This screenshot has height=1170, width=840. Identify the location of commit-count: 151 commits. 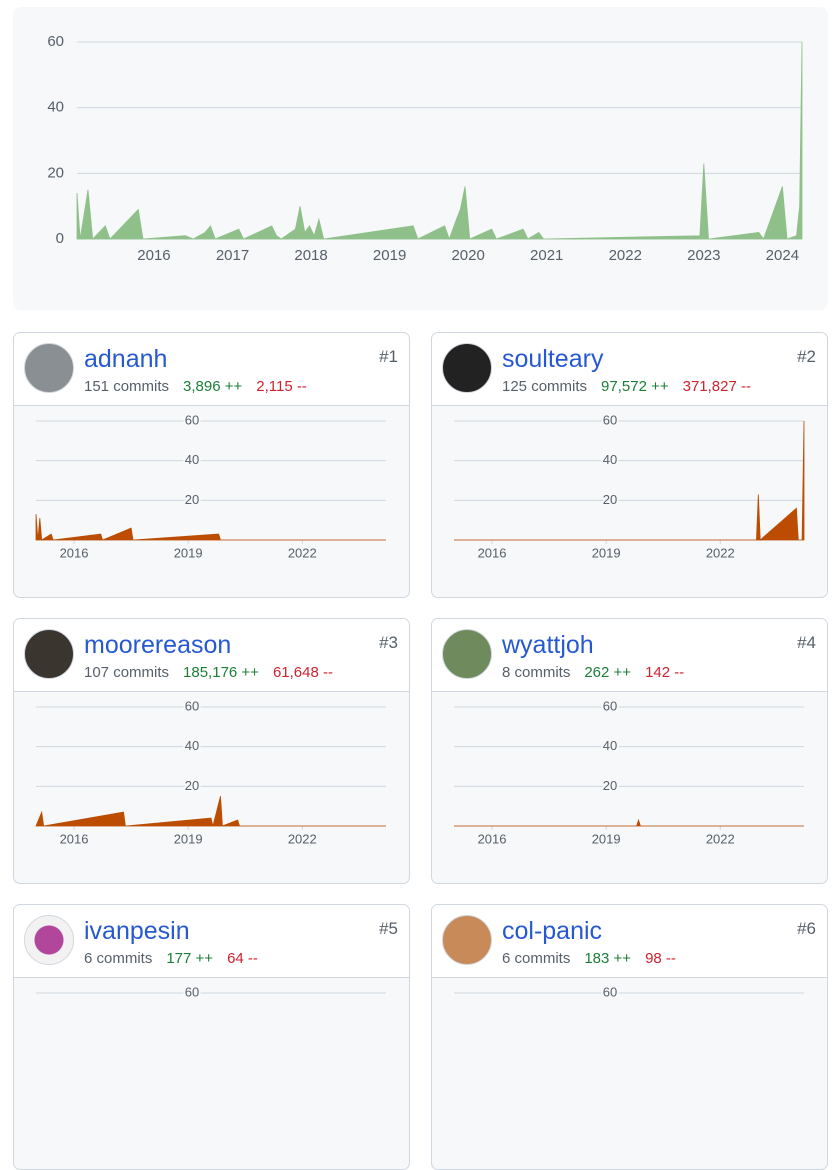
(127, 386).